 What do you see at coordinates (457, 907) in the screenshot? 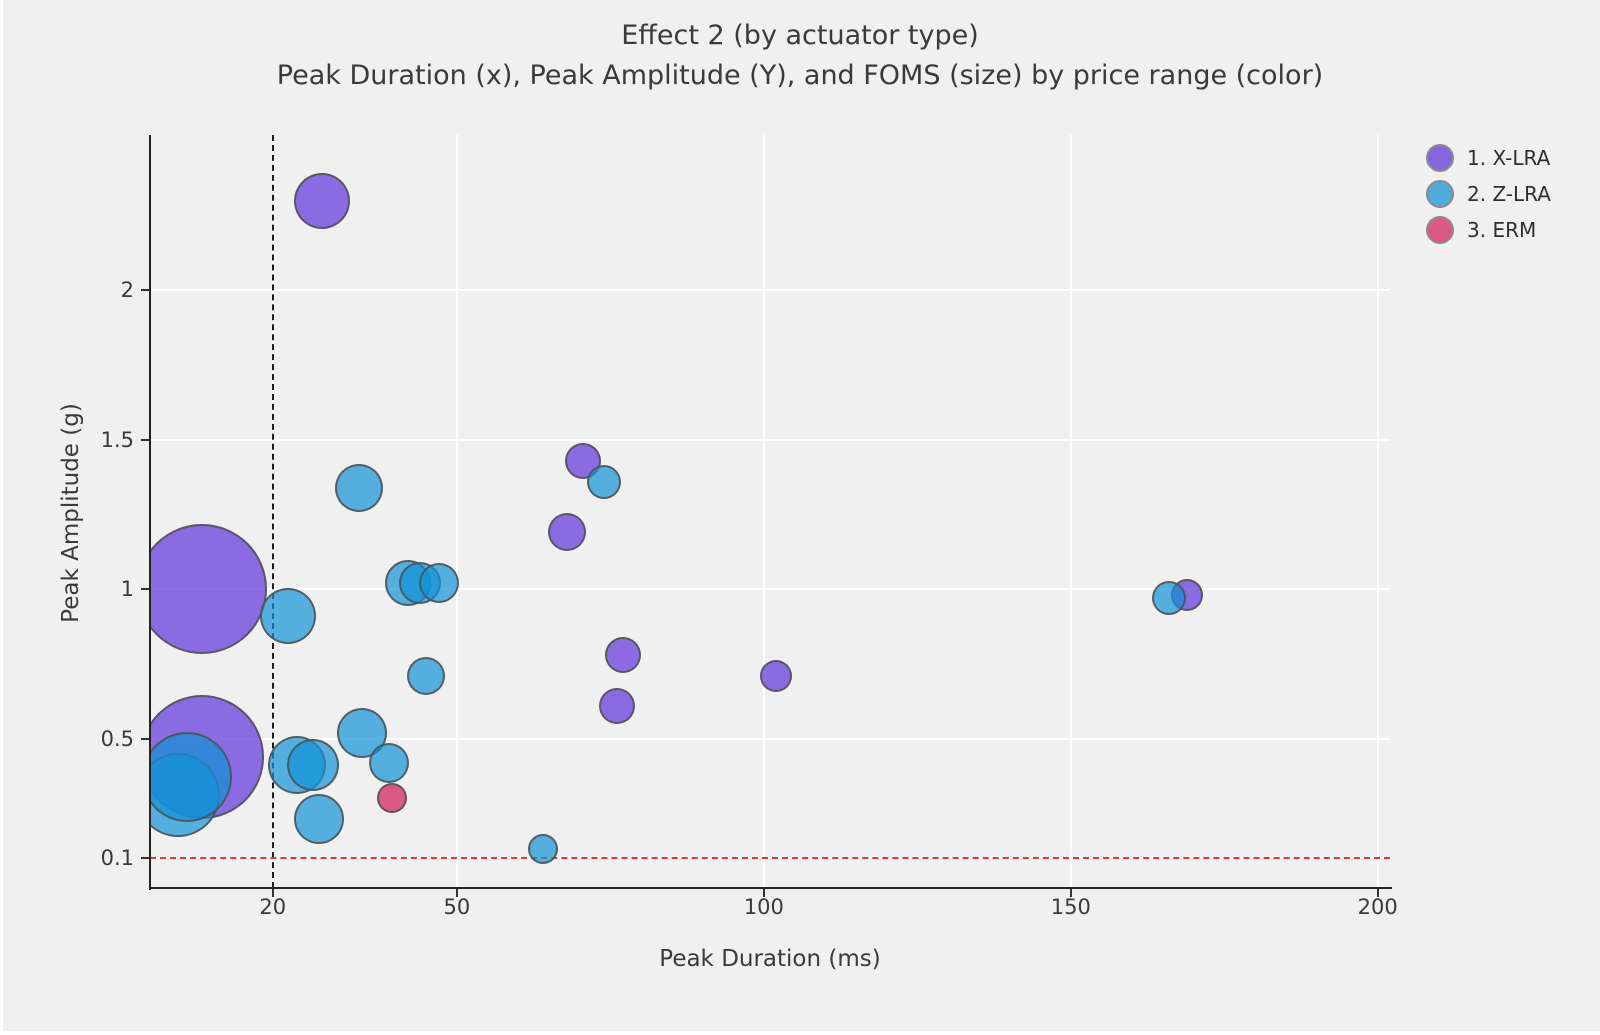
I see `x-tick-label: 50` at bounding box center [457, 907].